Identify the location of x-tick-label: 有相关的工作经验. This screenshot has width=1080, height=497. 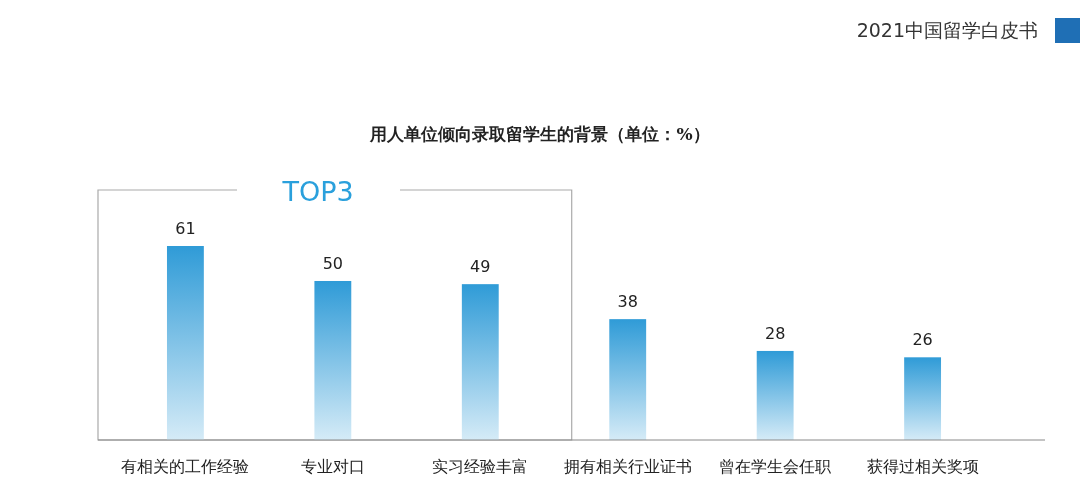
(185, 466).